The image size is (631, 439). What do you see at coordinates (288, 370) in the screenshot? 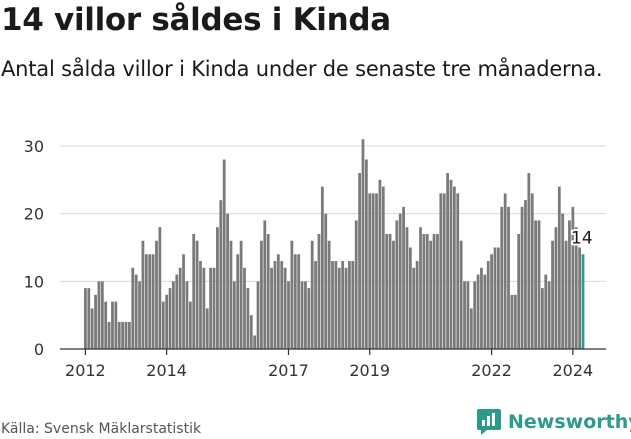
I see `x-tick-label: 2017` at bounding box center [288, 370].